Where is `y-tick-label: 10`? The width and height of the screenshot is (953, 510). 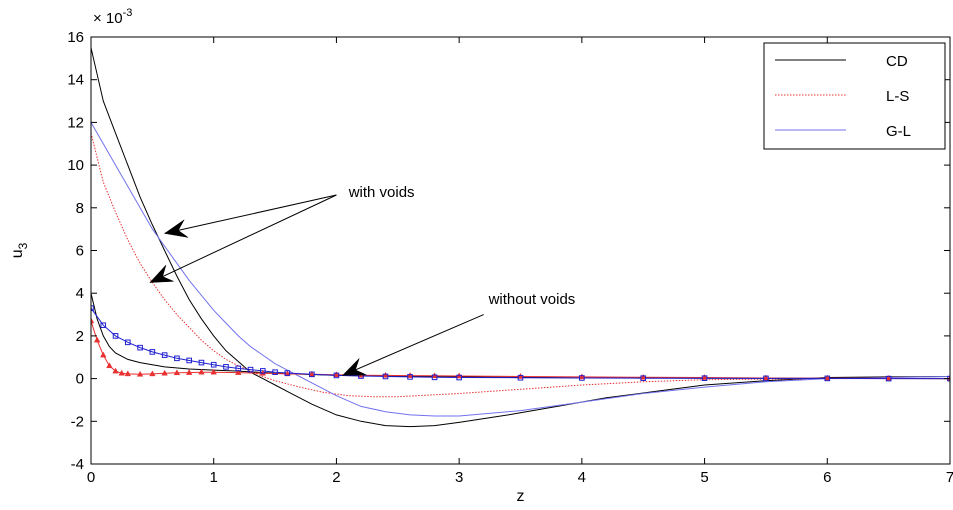 y-tick-label: 10 is located at coordinates (75, 165).